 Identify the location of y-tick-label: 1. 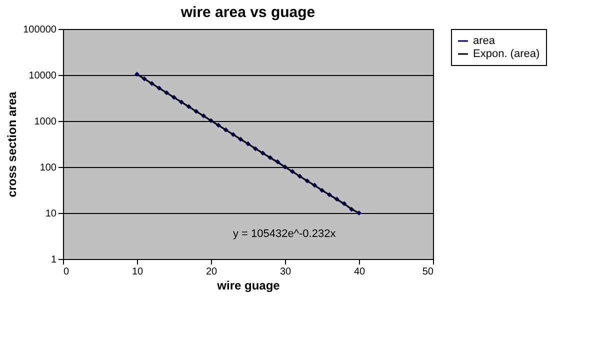
(53, 260).